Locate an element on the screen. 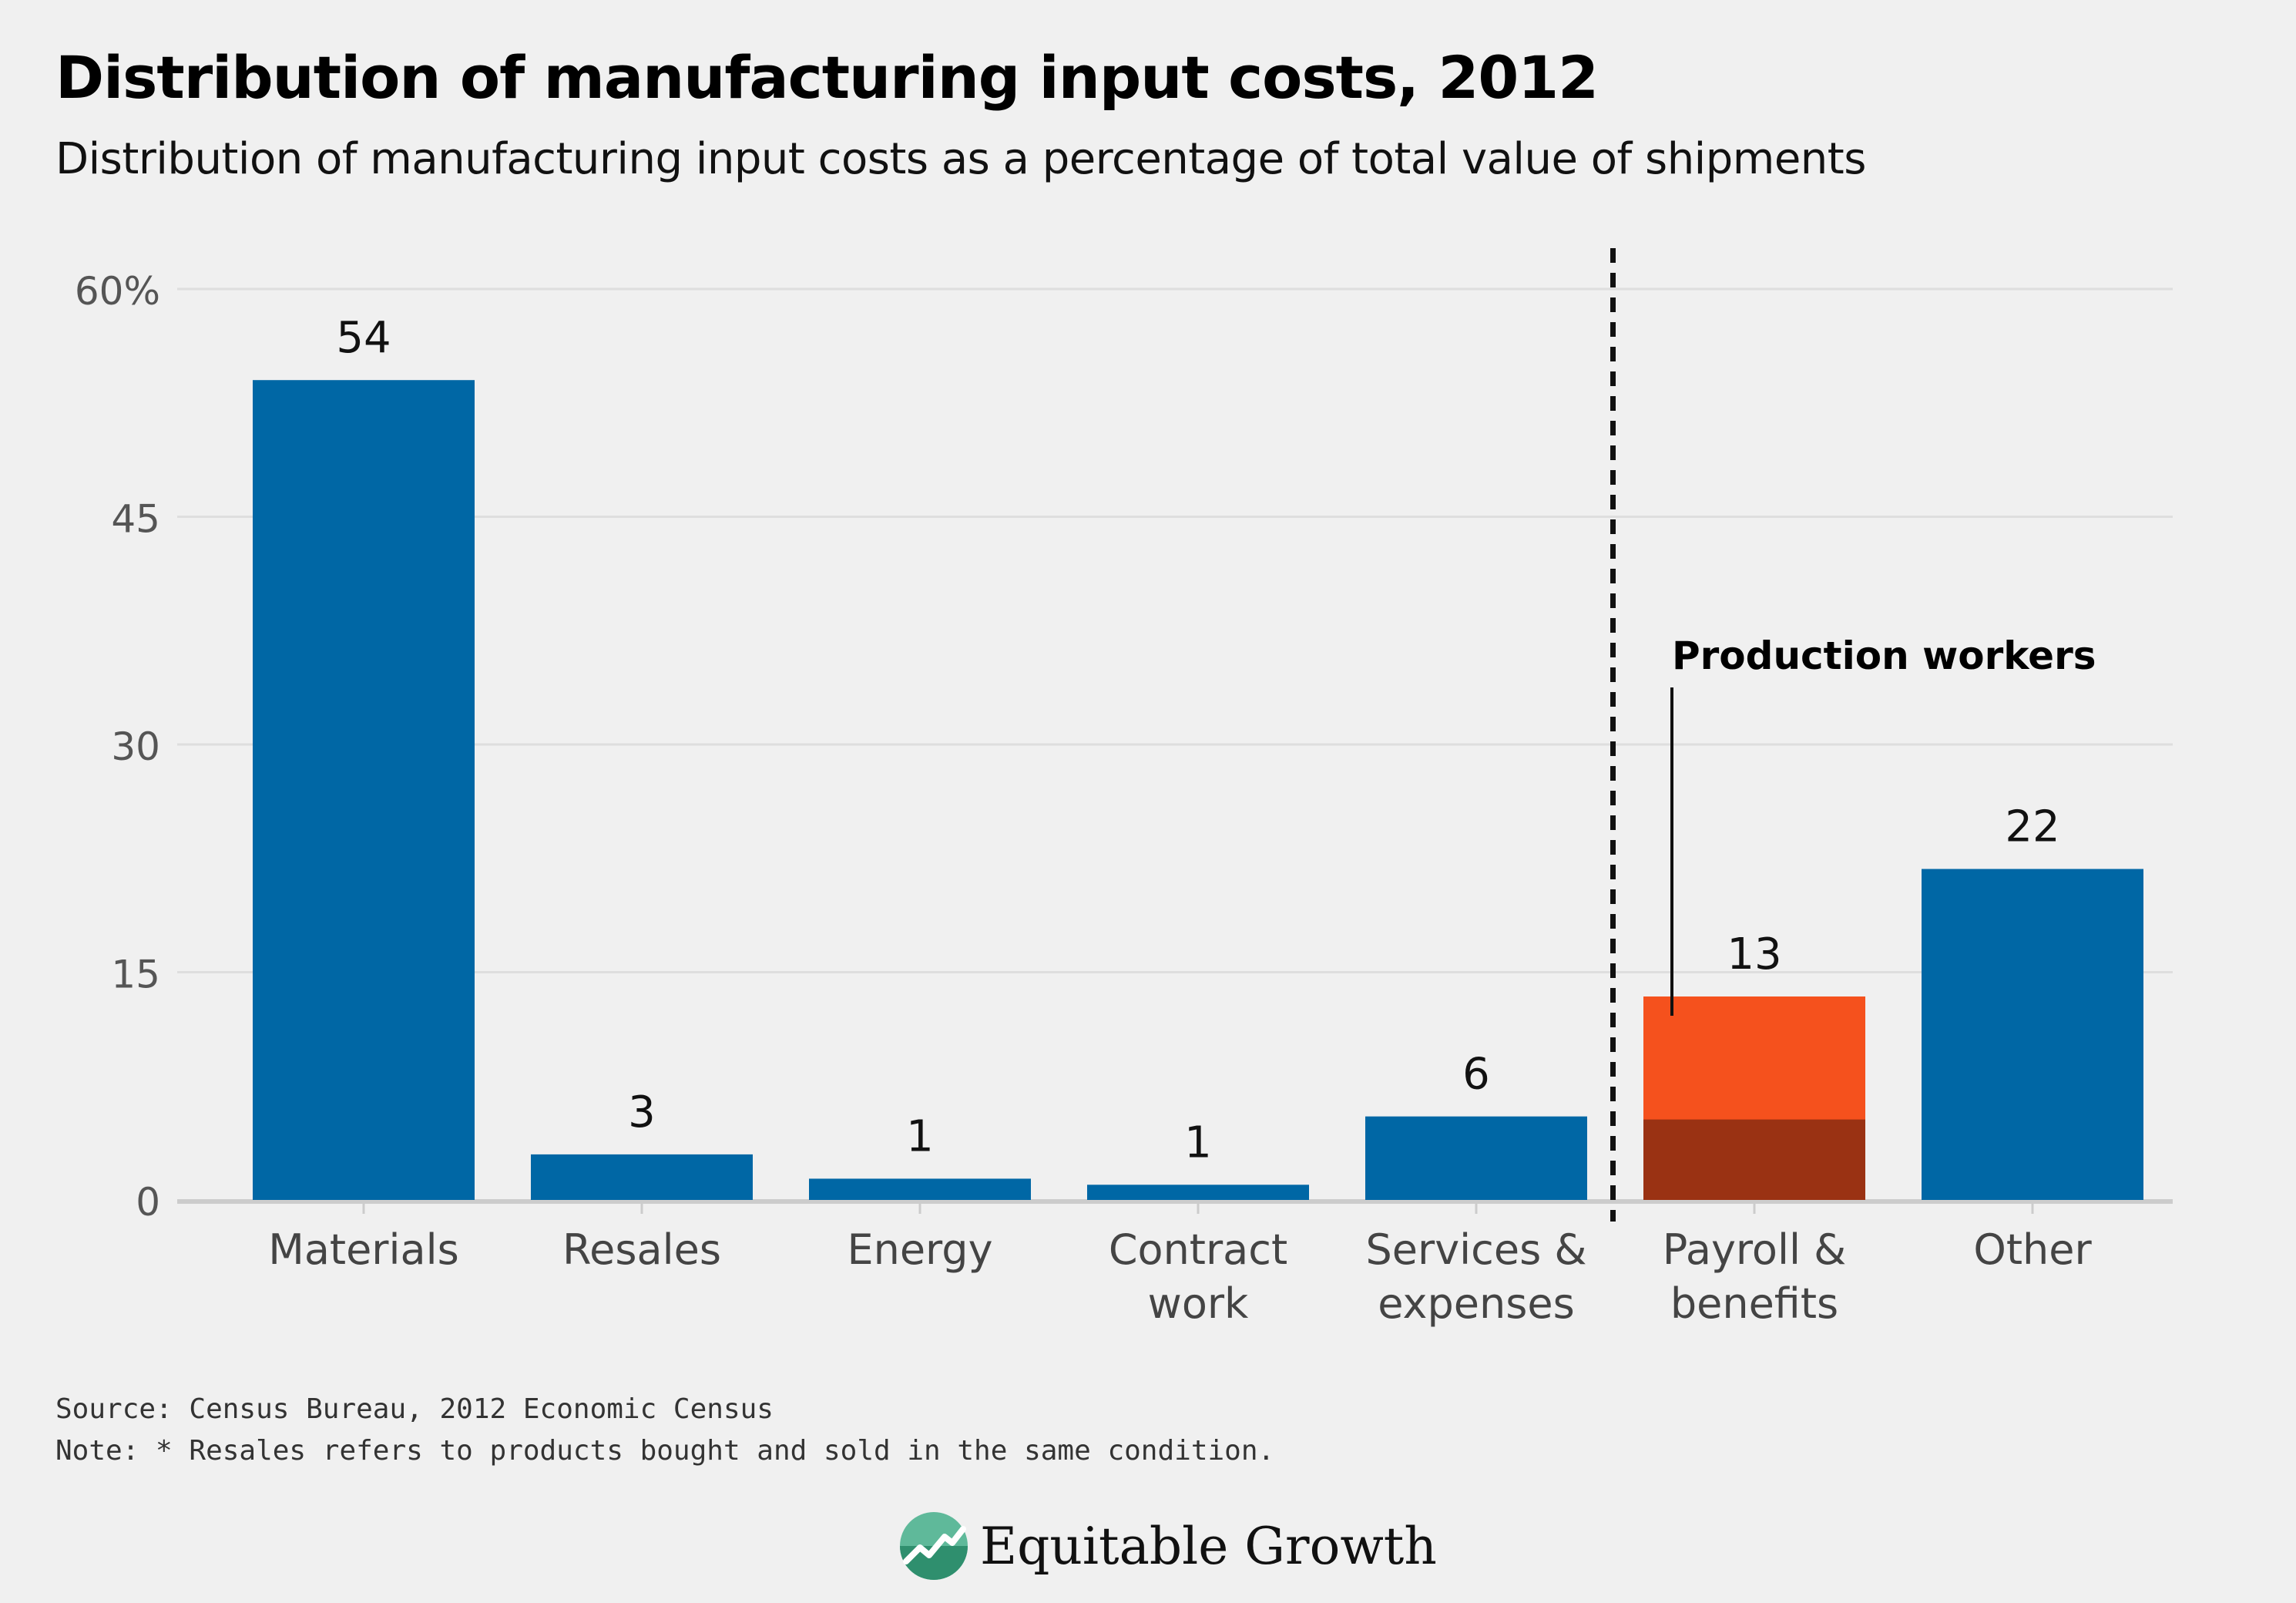  y-tick-label: 0 is located at coordinates (148, 1202).